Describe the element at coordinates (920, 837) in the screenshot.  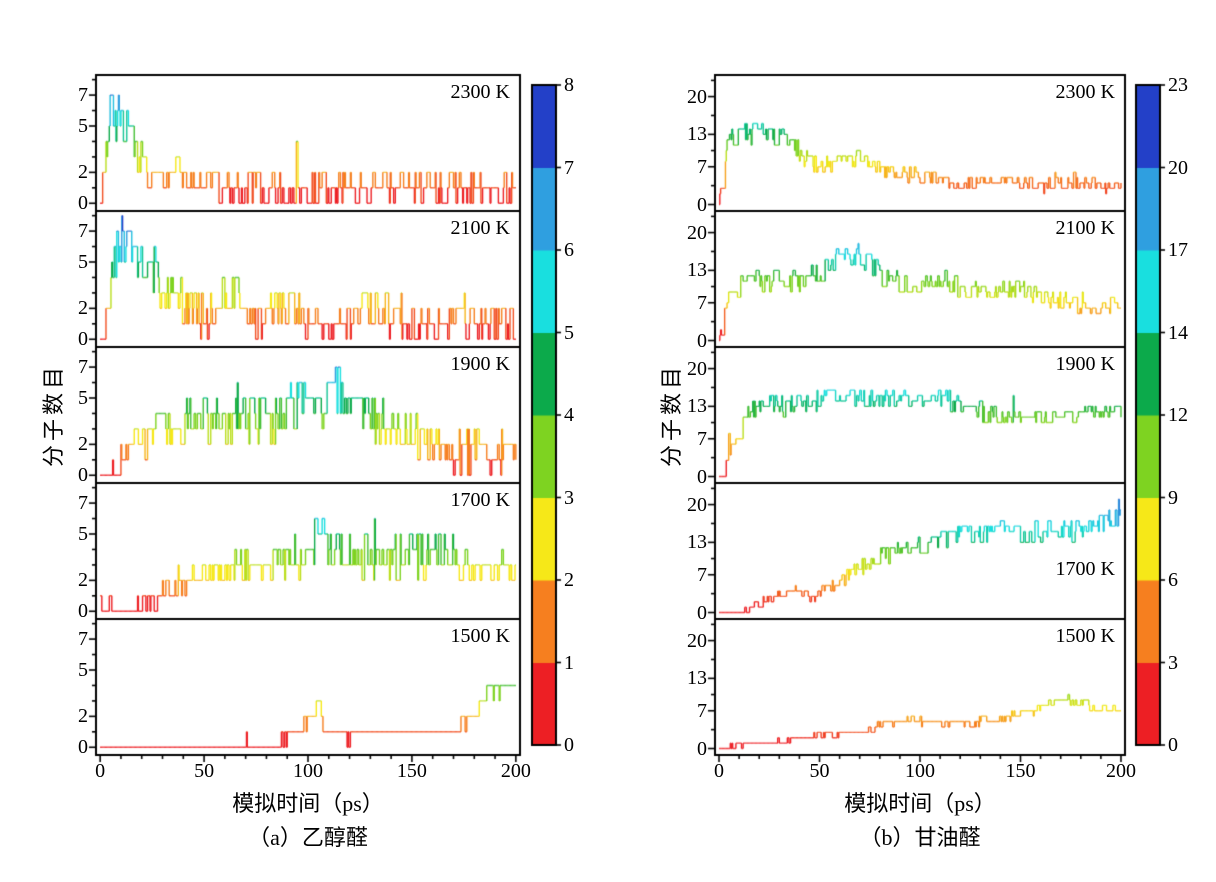
I see `panel-caption: （b）甘油醛` at that location.